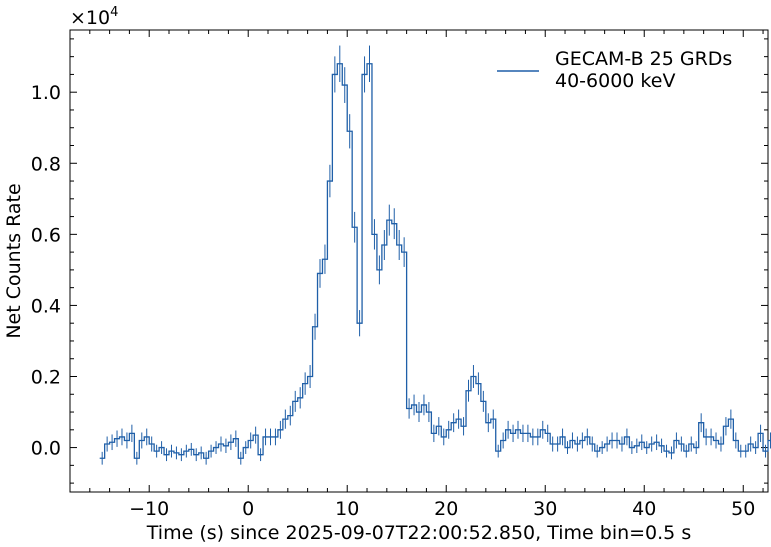 This screenshot has height=547, width=771. Describe the element at coordinates (743, 509) in the screenshot. I see `x-tick-label: 50` at that location.